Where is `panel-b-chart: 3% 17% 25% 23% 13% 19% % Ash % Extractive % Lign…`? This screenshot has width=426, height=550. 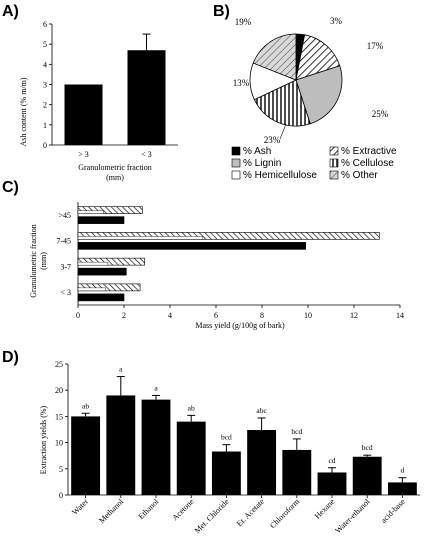 panel-b-chart: 3% 17% 25% 23% 13% 19% % Ash % Extractive % Lign… is located at coordinates (314, 98).